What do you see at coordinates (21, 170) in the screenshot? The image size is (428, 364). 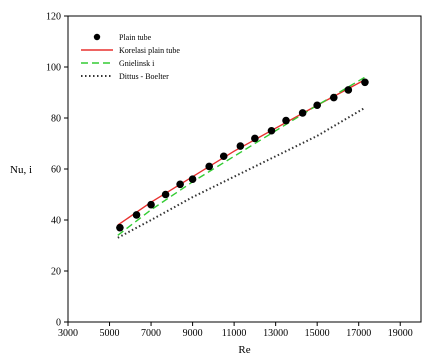 I see `y-axis-label: Nu, i` at bounding box center [21, 170].